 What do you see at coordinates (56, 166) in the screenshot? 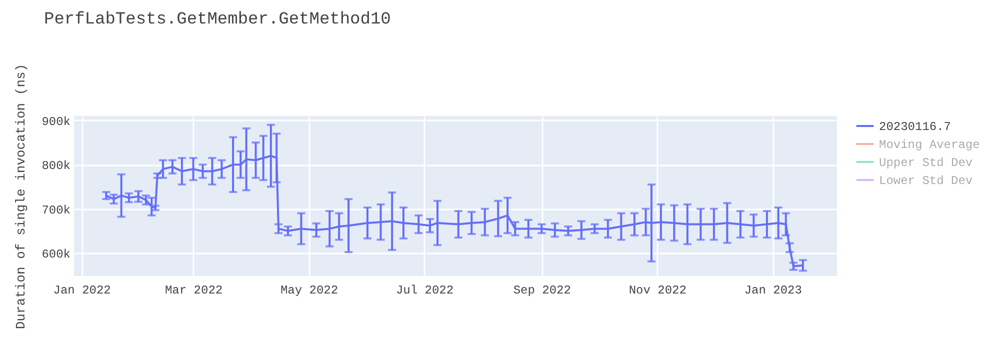
I see `y-tick-label: 800k` at bounding box center [56, 166].